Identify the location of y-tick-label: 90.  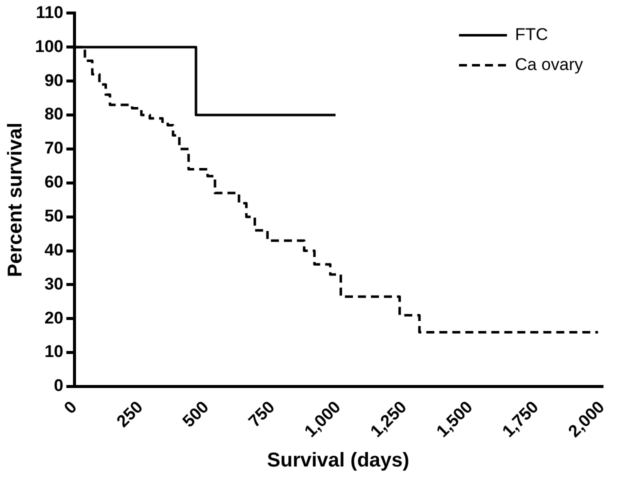
(54, 80).